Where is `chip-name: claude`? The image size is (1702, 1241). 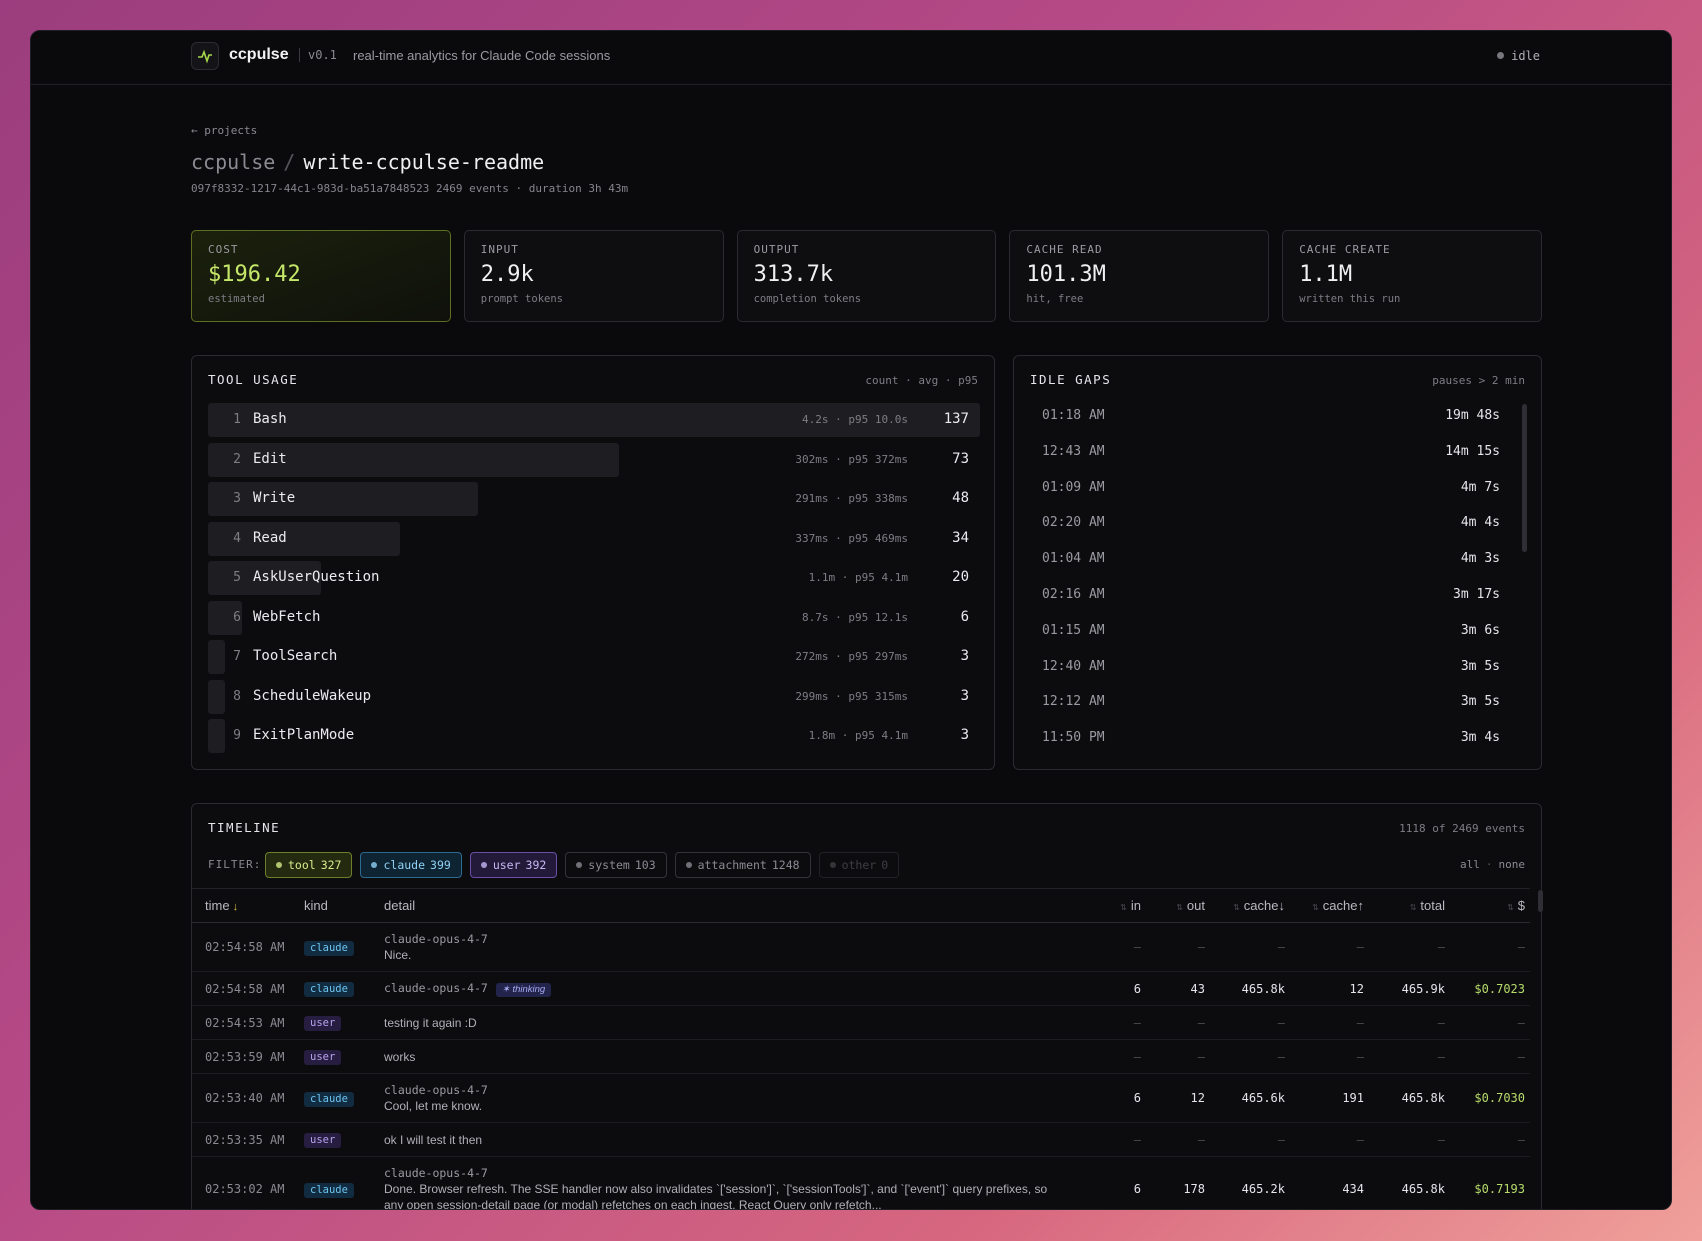 chip-name: claude is located at coordinates (404, 865).